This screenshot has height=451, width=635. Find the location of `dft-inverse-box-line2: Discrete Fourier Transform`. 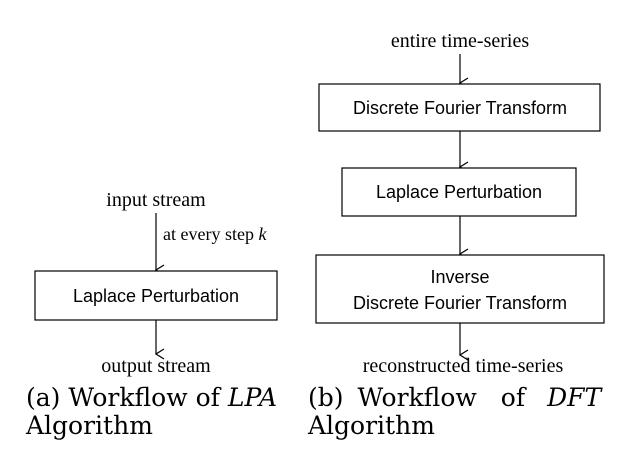

dft-inverse-box-line2: Discrete Fourier Transform is located at coordinates (460, 303).